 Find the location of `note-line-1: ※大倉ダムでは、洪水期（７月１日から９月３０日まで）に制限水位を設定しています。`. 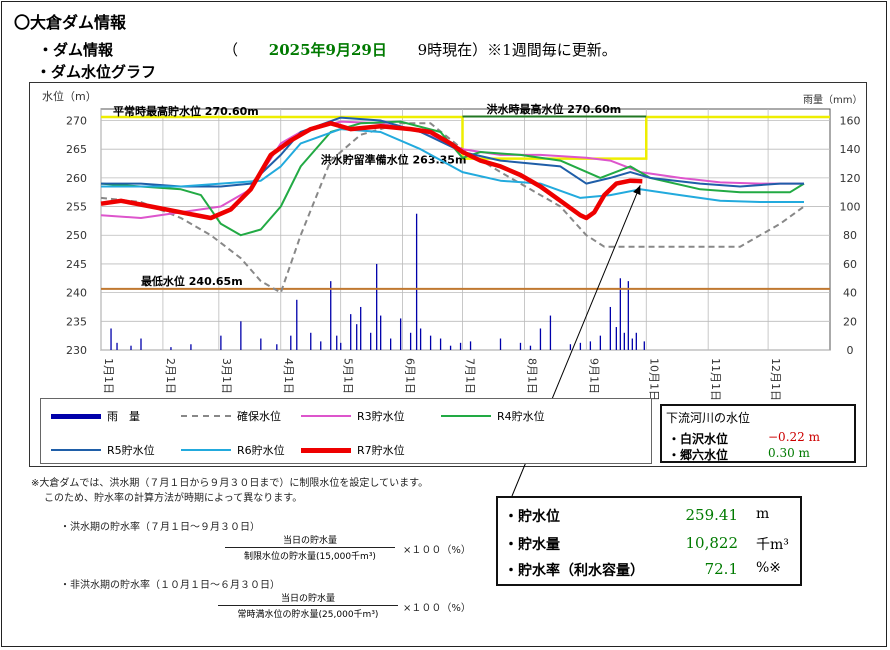

note-line-1: ※大倉ダムでは、洪水期（７月１日から９月３０日まで）に制限水位を設定しています。 is located at coordinates (230, 483).